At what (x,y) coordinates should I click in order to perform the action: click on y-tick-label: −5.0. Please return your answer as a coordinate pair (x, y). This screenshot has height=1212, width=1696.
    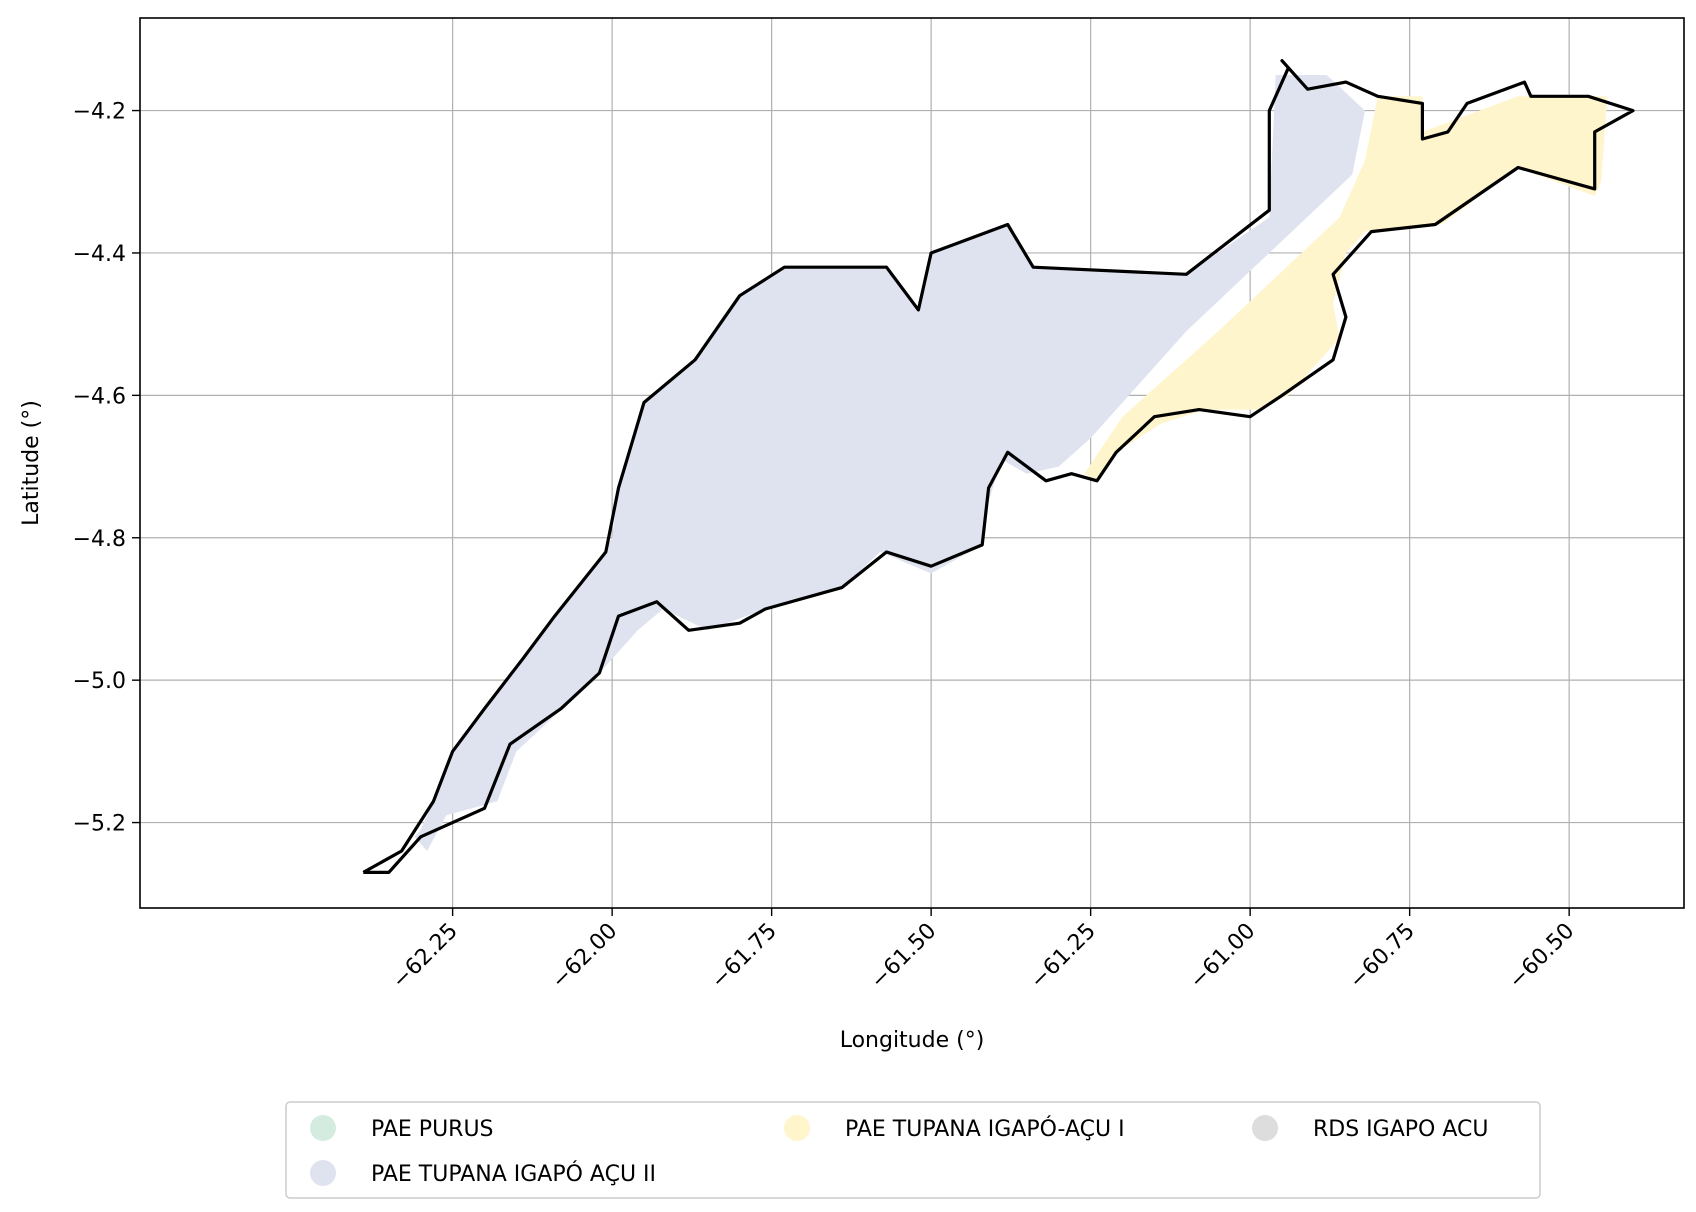
    Looking at the image, I should click on (99, 681).